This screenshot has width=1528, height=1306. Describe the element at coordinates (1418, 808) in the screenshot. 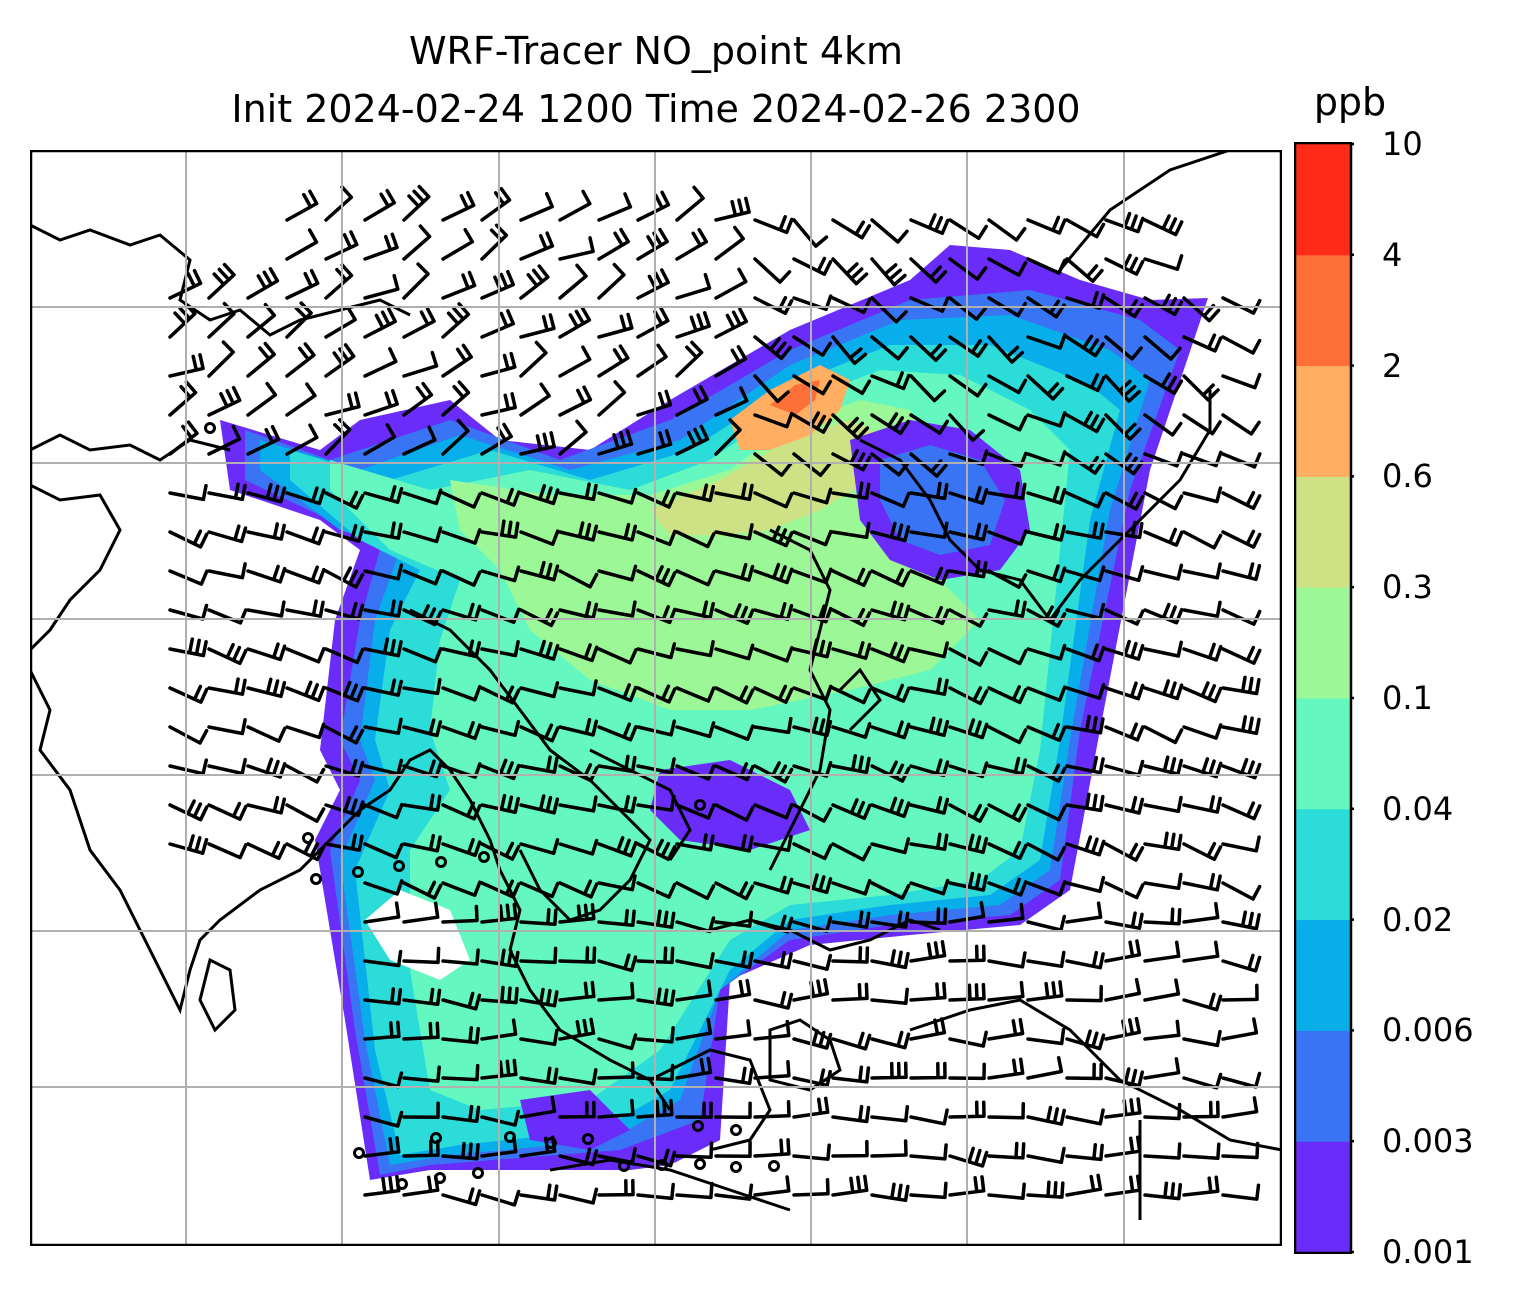

I see `colorbar-tick-label: 0.04` at that location.